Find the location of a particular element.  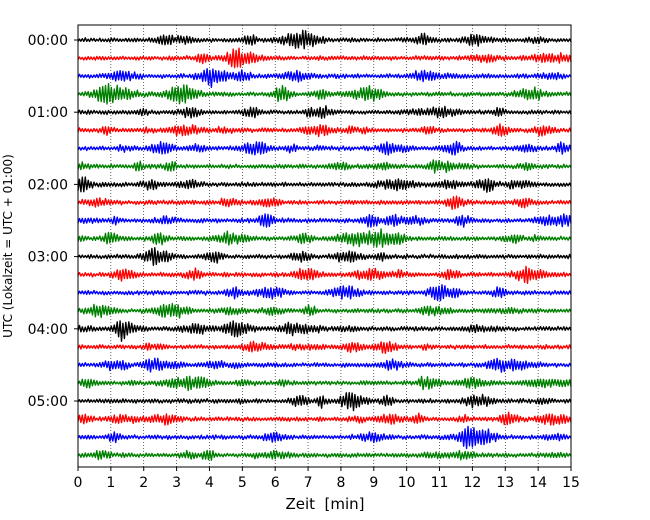

x-tick-label: 9 is located at coordinates (373, 483).